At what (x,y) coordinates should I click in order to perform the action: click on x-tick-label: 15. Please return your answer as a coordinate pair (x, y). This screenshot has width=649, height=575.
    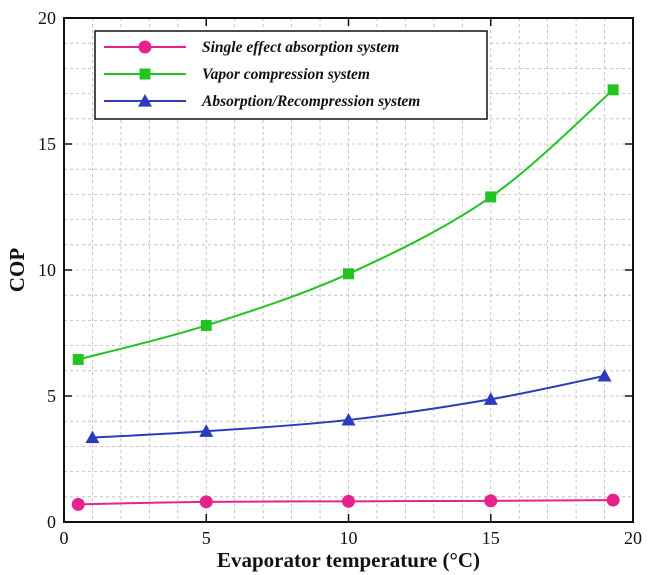
    Looking at the image, I should click on (491, 538).